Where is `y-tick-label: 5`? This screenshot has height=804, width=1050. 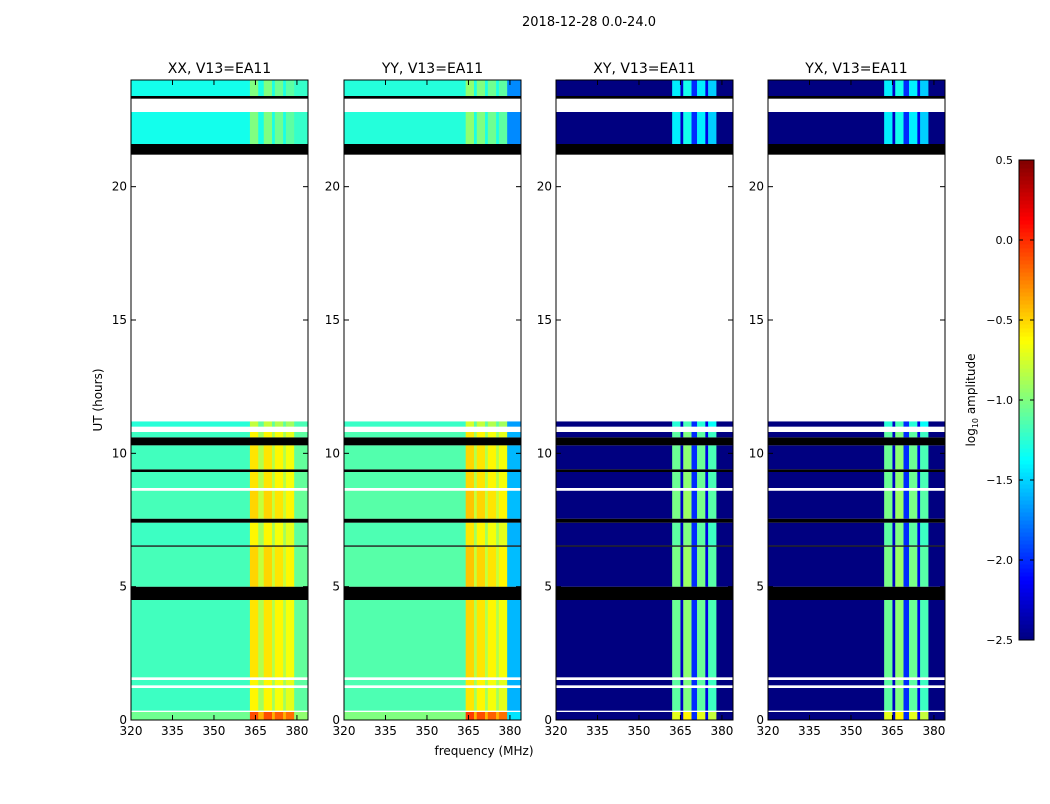 y-tick-label: 5 is located at coordinates (336, 587).